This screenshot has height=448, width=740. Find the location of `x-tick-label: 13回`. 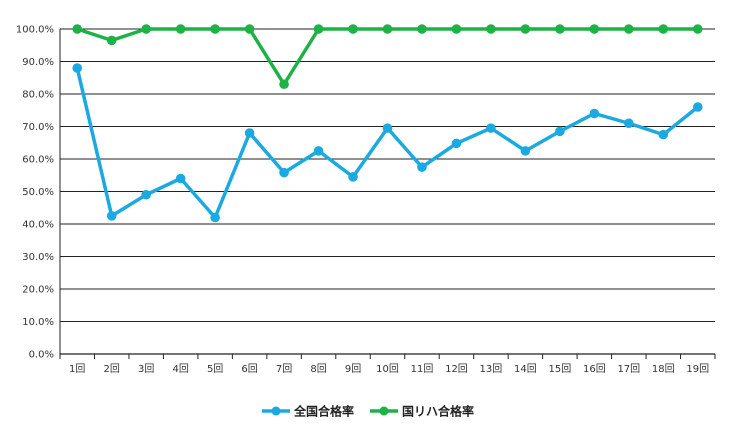

x-tick-label: 13回 is located at coordinates (491, 369).